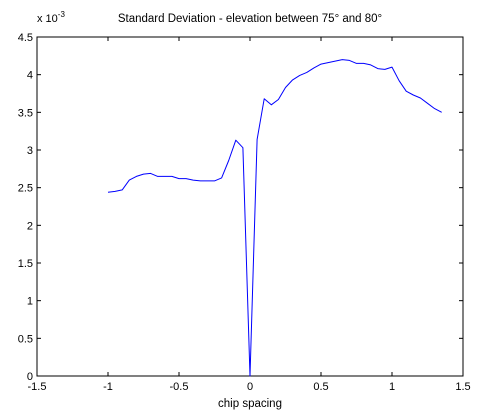 Image resolution: width=482 pixels, height=412 pixels. Describe the element at coordinates (30, 151) in the screenshot. I see `y-tick-label: 3` at that location.